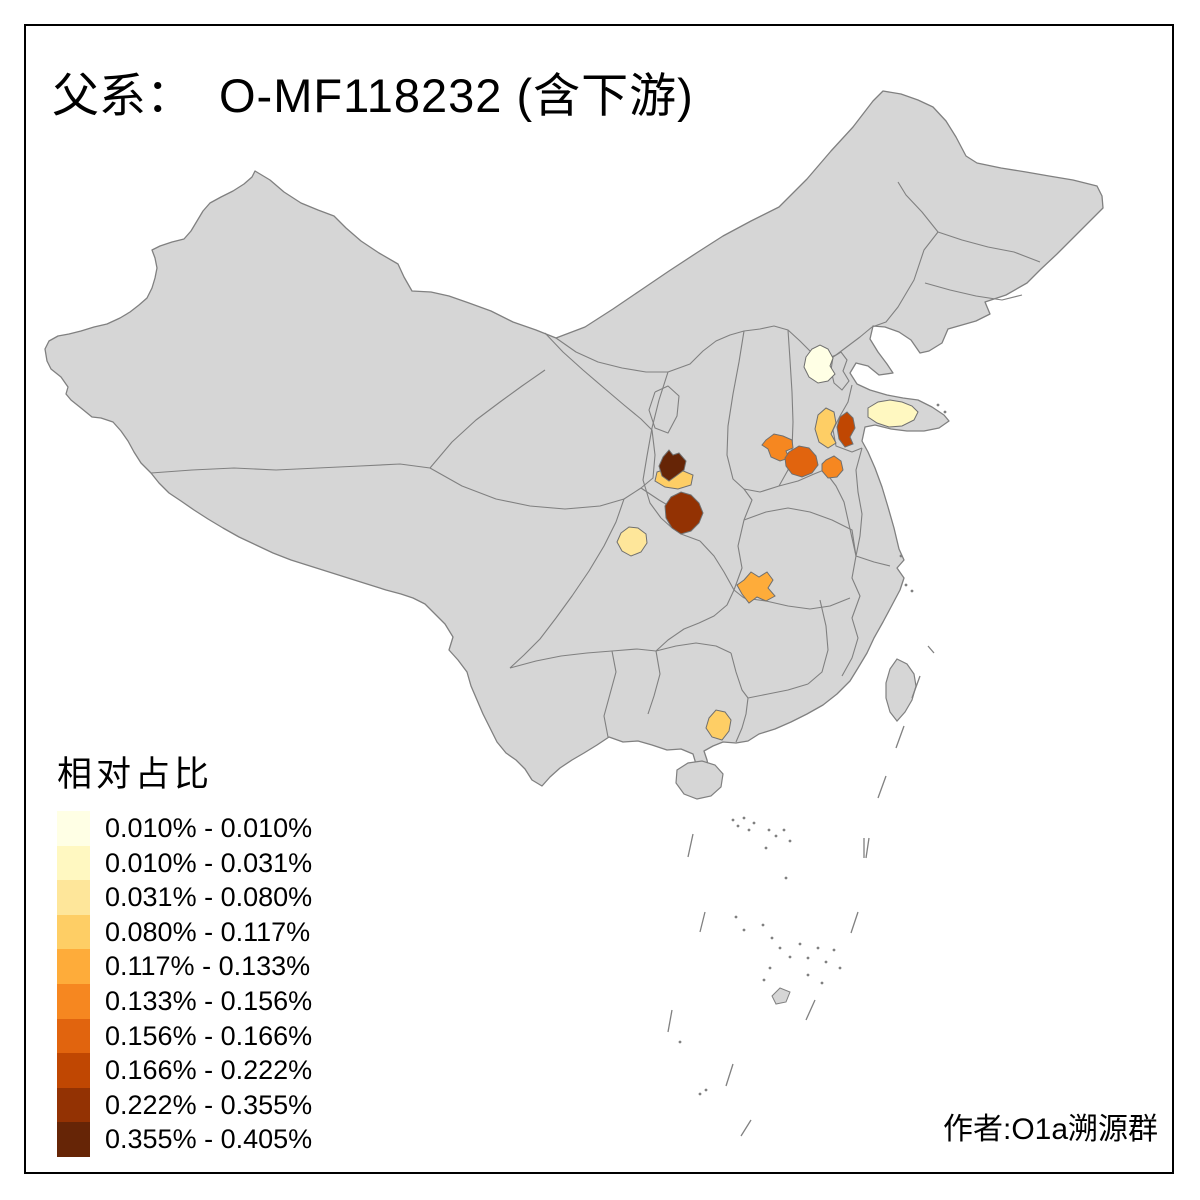 The image size is (1200, 1200). I want to click on map-region-yanan, so click(672, 465).